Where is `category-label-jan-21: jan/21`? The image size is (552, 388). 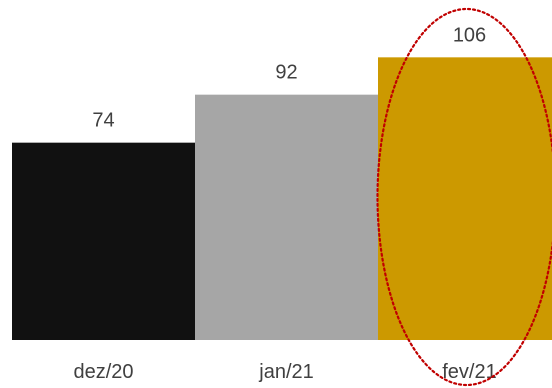 category-label-jan-21: jan/21 is located at coordinates (286, 372).